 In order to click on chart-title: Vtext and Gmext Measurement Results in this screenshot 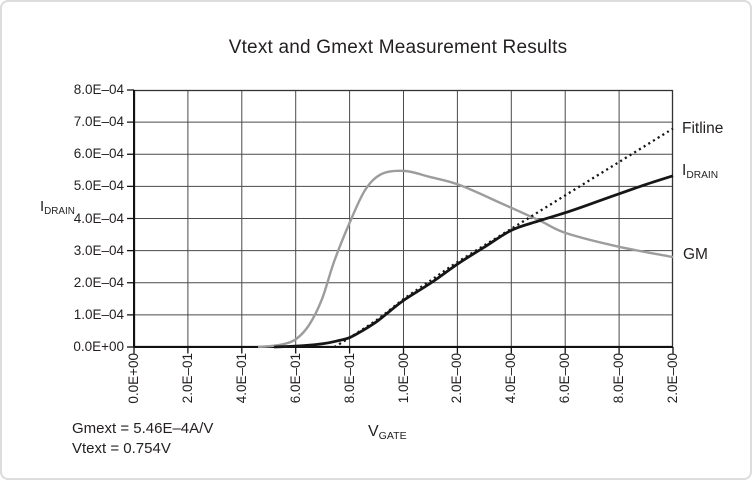, I will do `click(398, 47)`.